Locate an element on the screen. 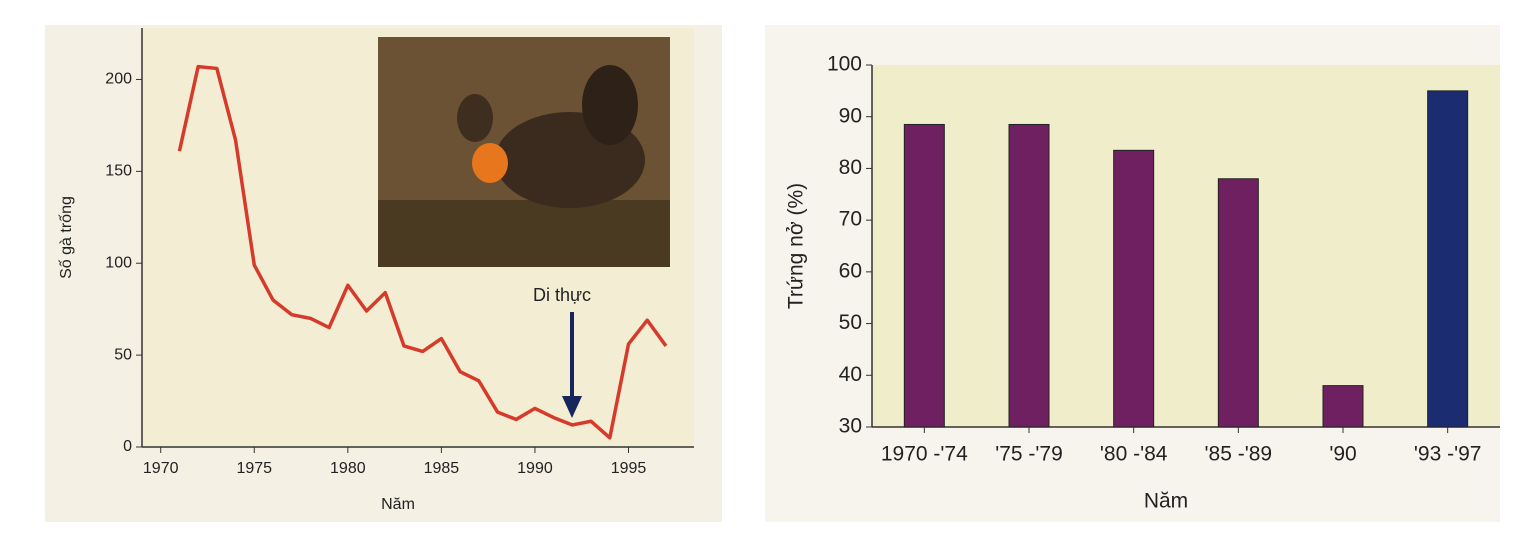  y-tick-label: 40 is located at coordinates (850, 374).